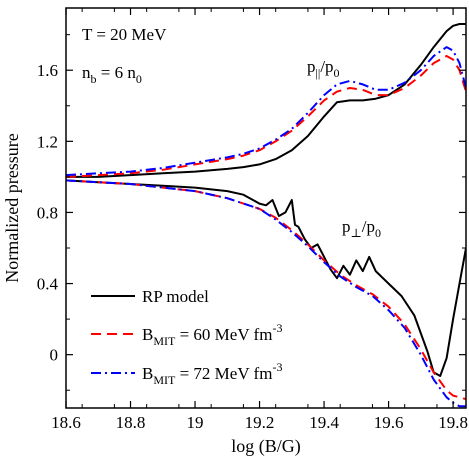 The width and height of the screenshot is (469, 460). Describe the element at coordinates (124, 34) in the screenshot. I see `temperature-label: T = 20 MeV` at that location.